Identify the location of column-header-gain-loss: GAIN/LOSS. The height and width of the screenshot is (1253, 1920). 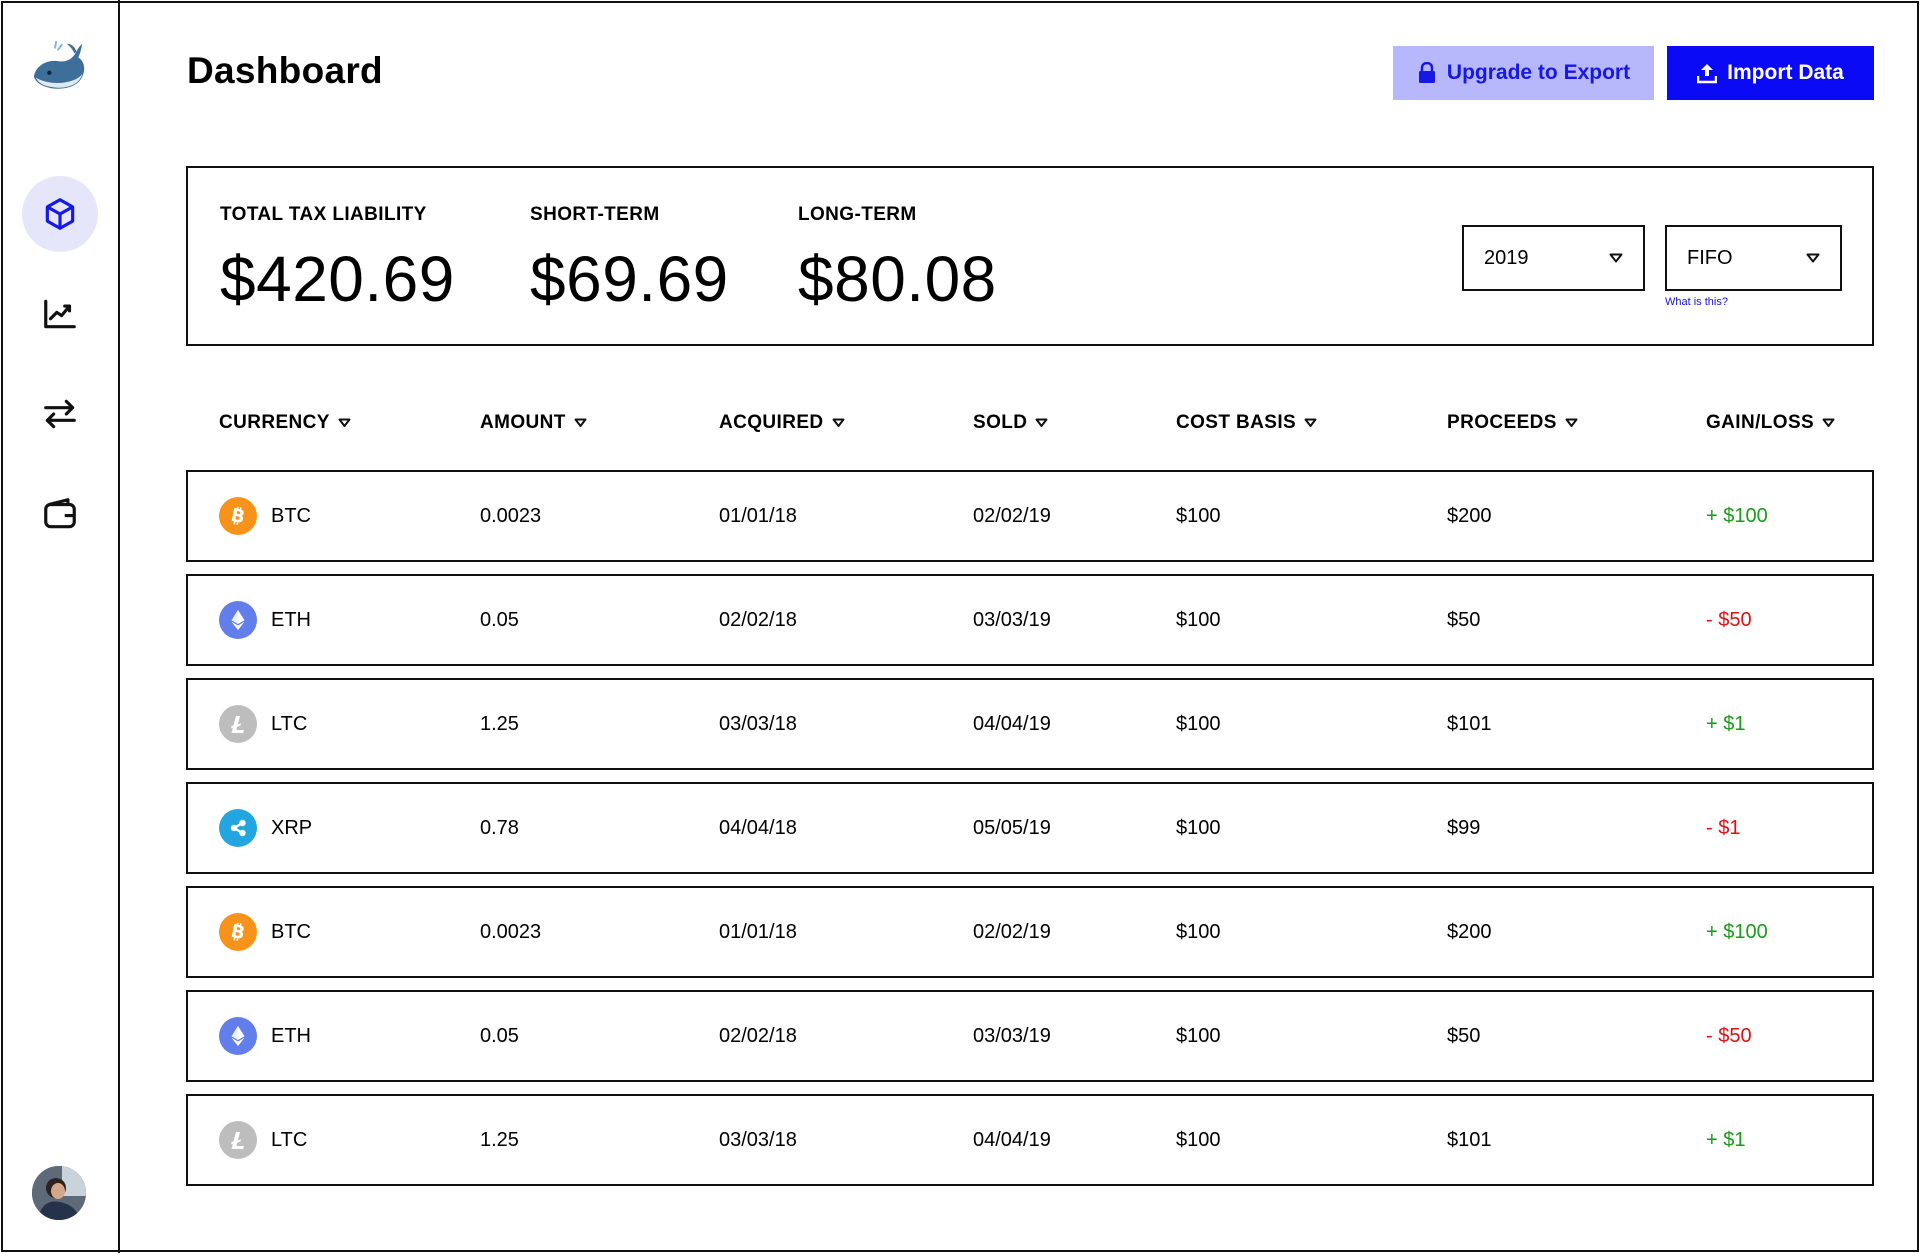
(1770, 423).